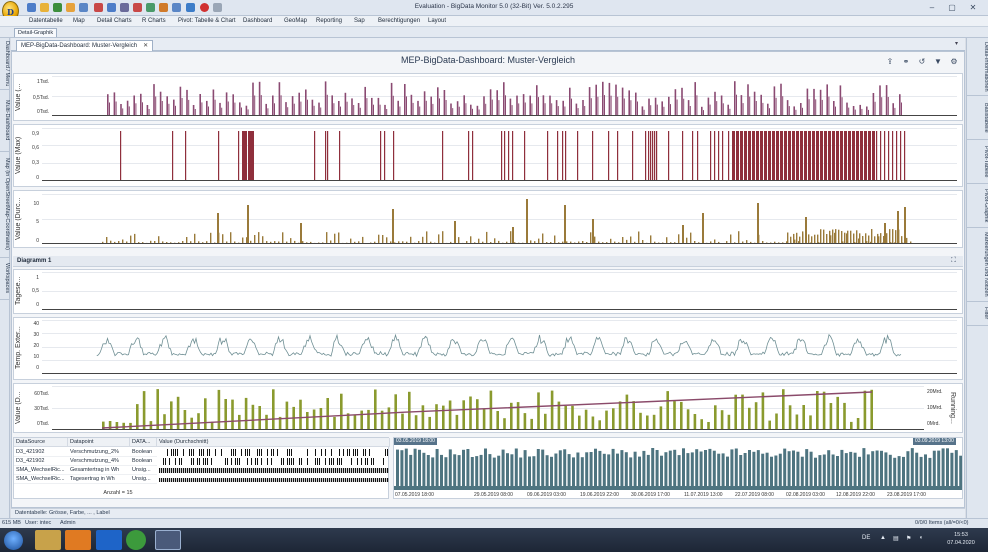 The height and width of the screenshot is (552, 988). I want to click on taskbar-clock: 15:53 07.04.2020, so click(961, 539).